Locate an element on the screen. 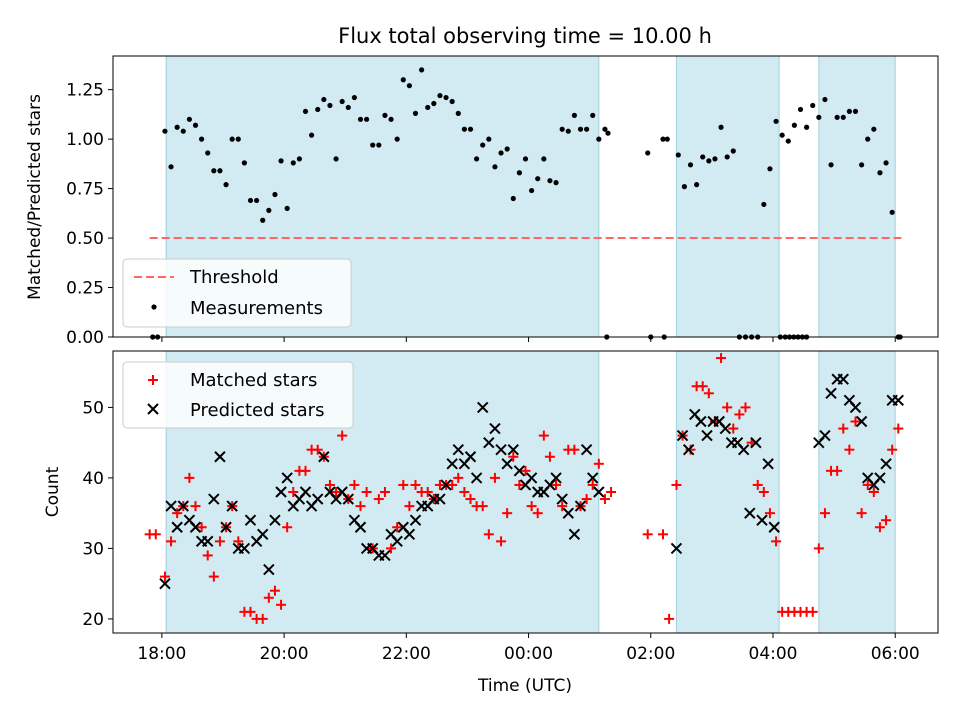 This screenshot has height=720, width=960. bottom-y-tick-label: 30 is located at coordinates (93, 549).